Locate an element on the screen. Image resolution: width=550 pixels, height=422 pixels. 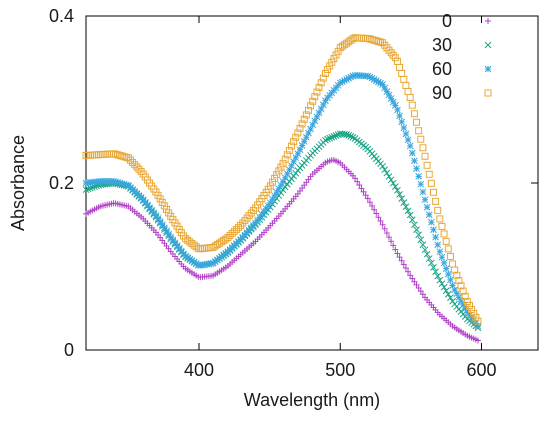
legend-label: 60 is located at coordinates (442, 69).